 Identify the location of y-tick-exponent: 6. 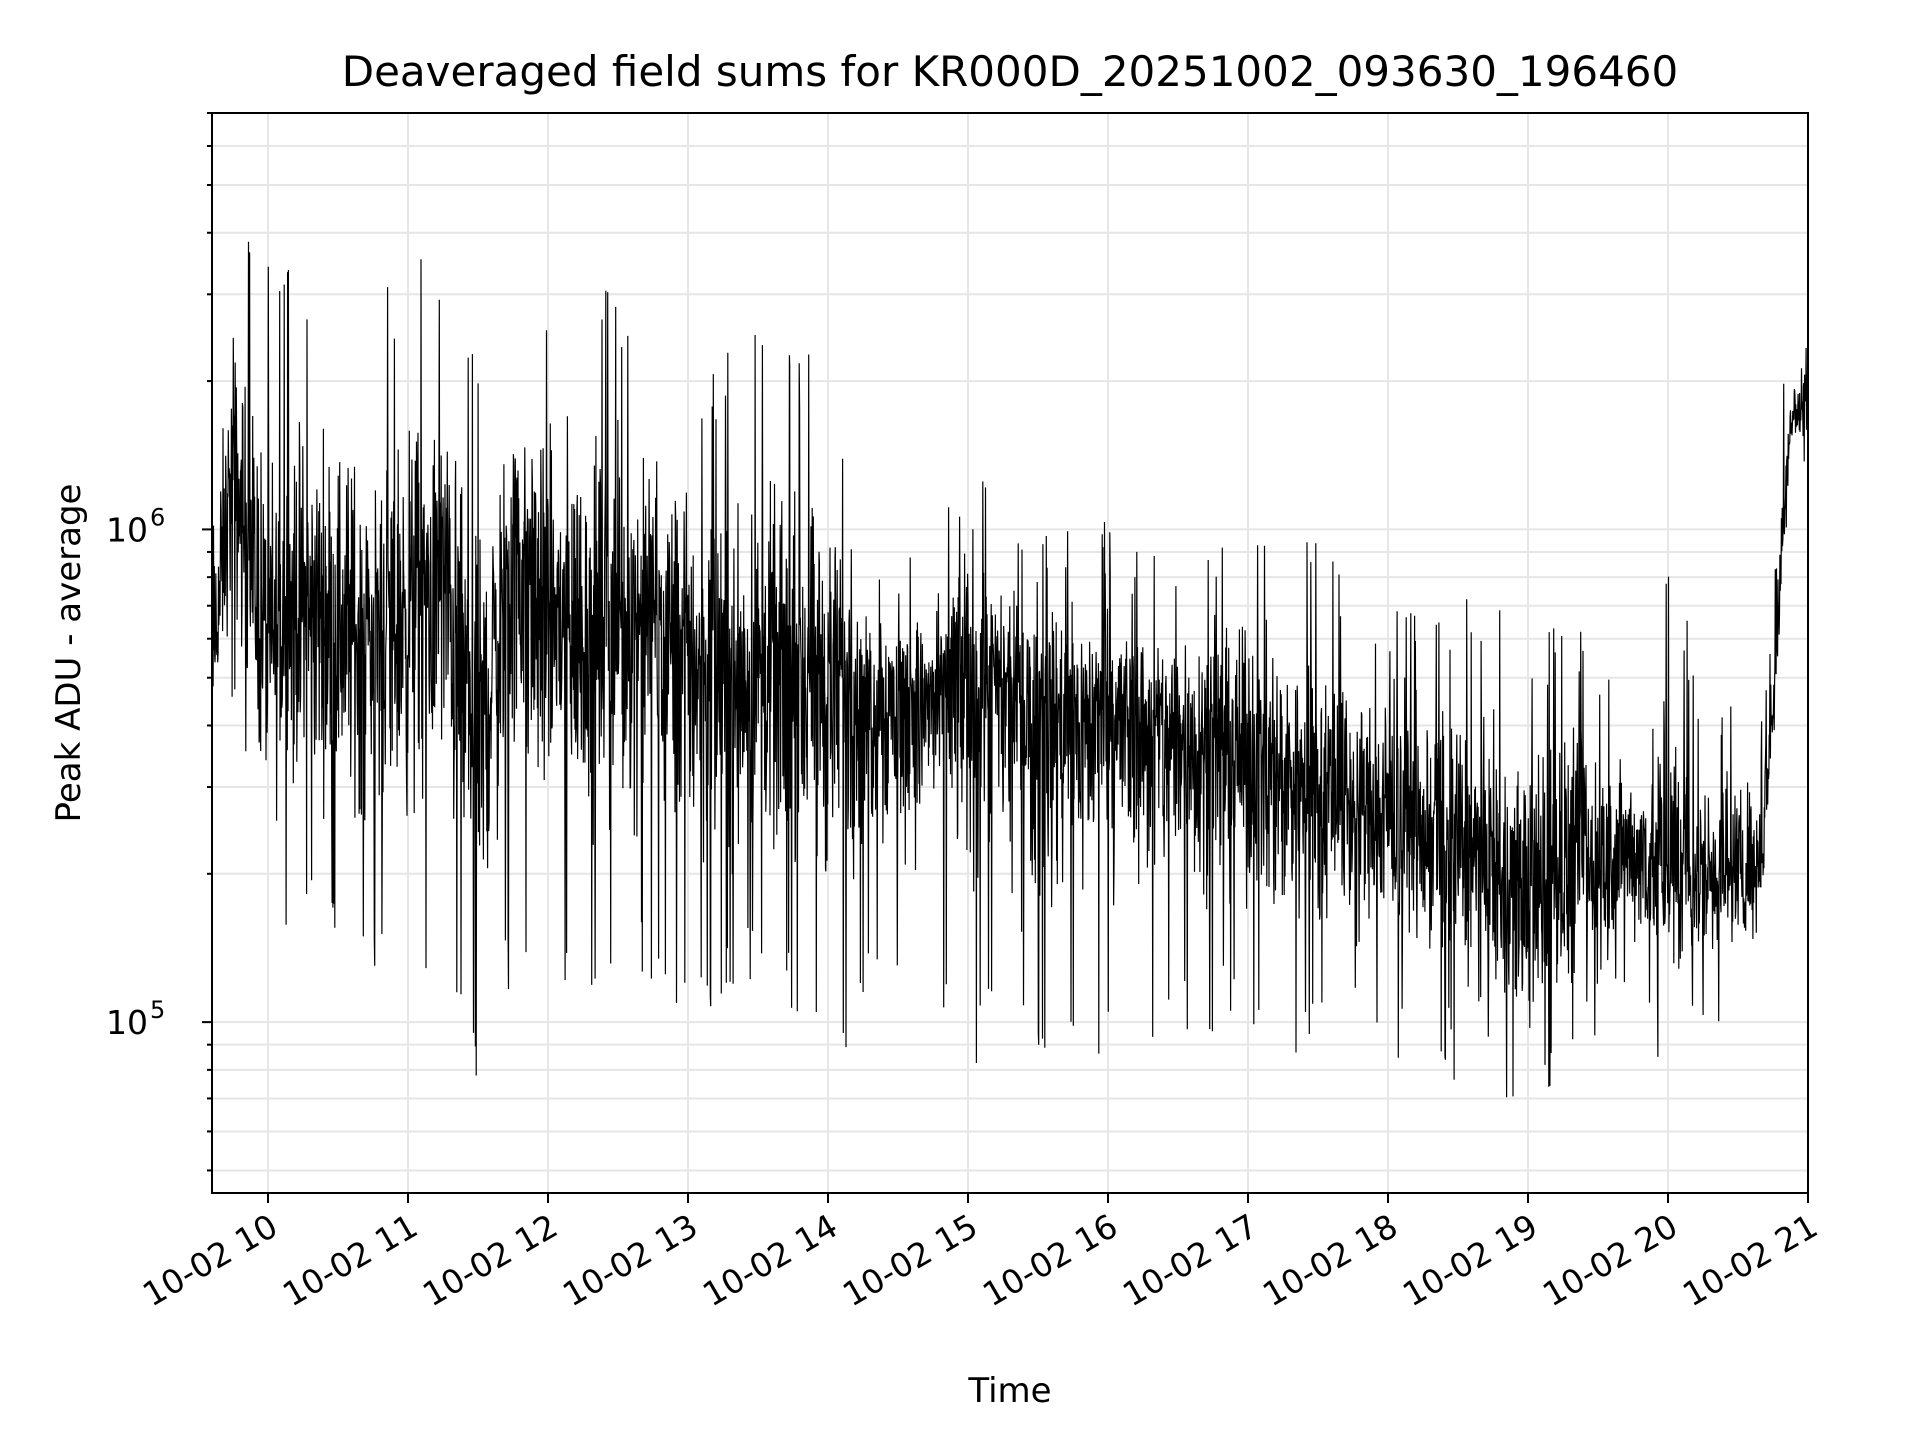
(157, 517).